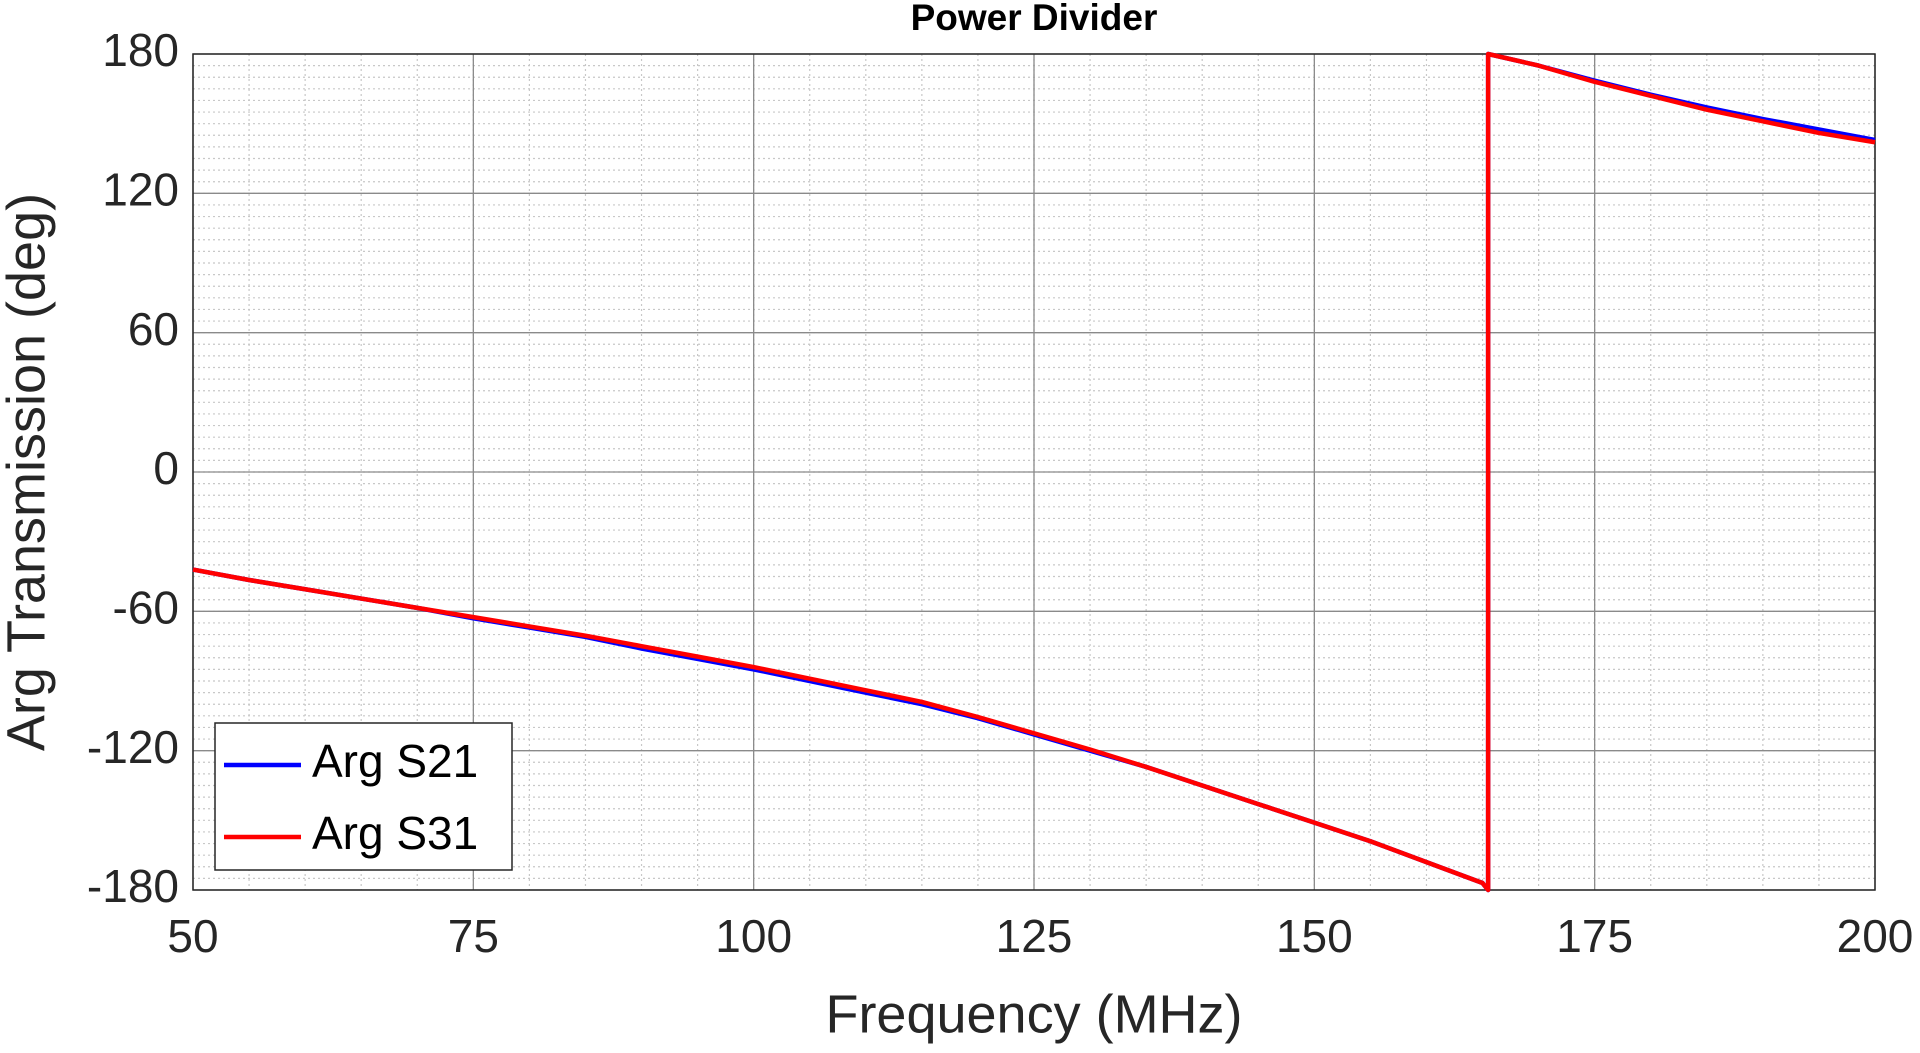  Describe the element at coordinates (1034, 19) in the screenshot. I see `chart-title: Power Divider` at that location.